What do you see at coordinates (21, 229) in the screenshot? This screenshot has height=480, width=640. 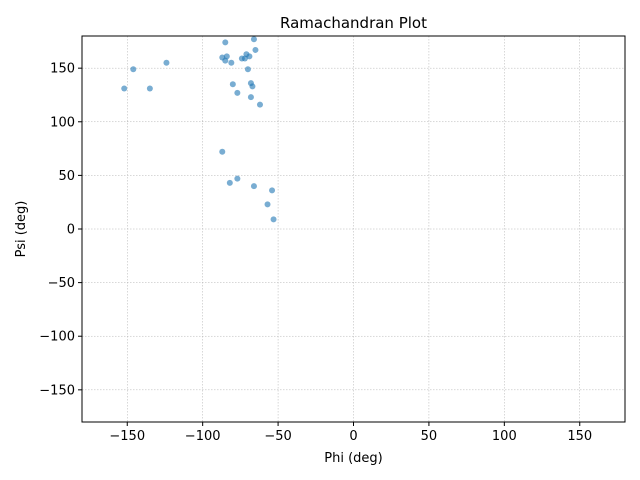 I see `y-axis-label: Psi (deg)` at bounding box center [21, 229].